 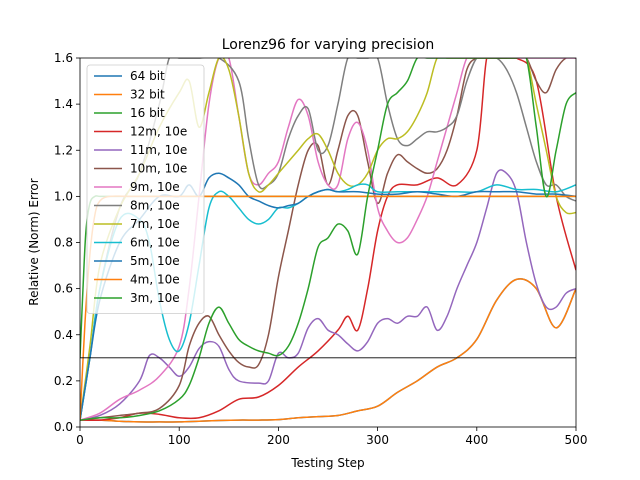 I want to click on x-tick-label: 0, so click(x=80, y=440).